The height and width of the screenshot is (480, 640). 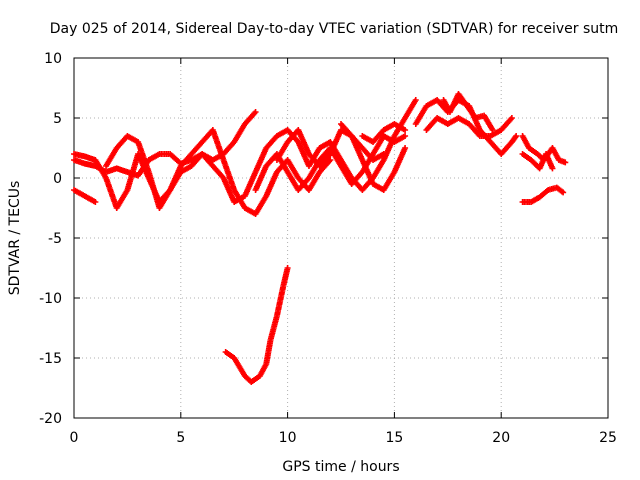 I want to click on x-axis-label: GPS time / hours, so click(x=340, y=467).